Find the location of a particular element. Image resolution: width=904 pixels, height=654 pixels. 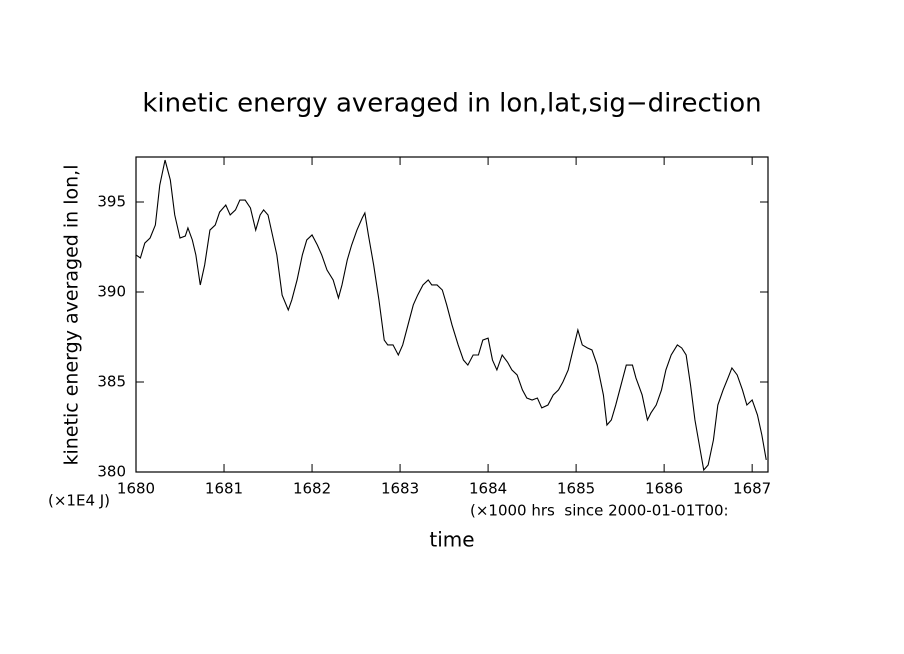

x-tick-label: 1683 is located at coordinates (400, 489).